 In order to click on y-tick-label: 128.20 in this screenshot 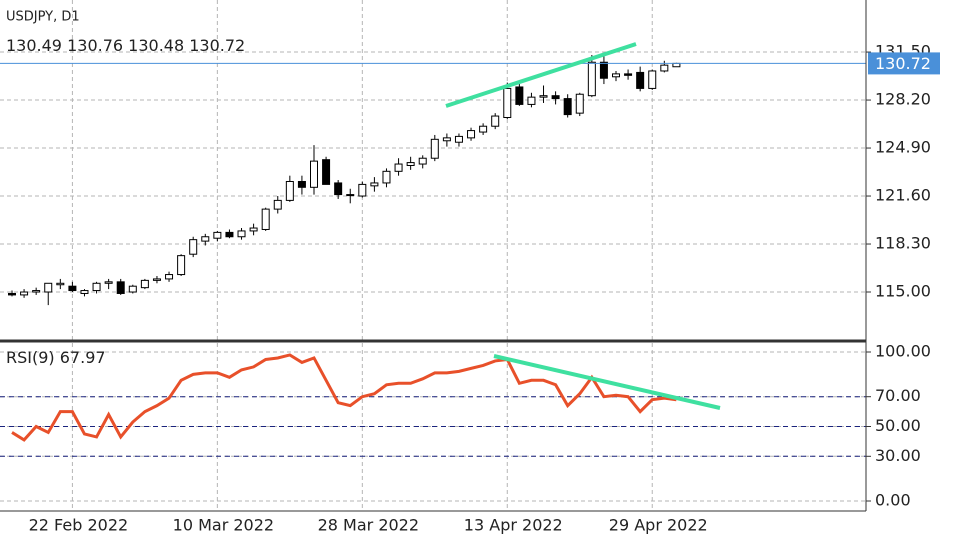, I will do `click(903, 99)`.